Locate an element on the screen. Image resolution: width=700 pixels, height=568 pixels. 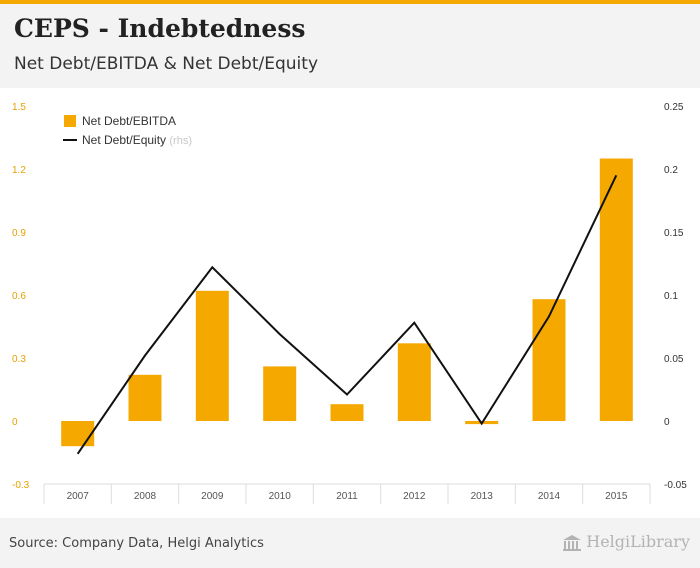
x-tick-label: 2011 is located at coordinates (347, 496).